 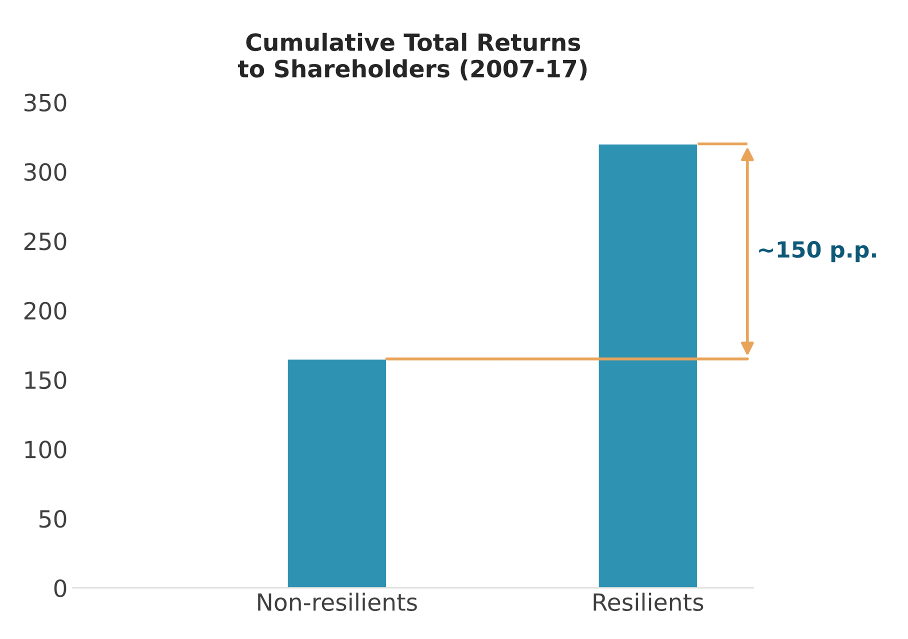 I want to click on y-tick-label: 150, so click(x=45, y=380).